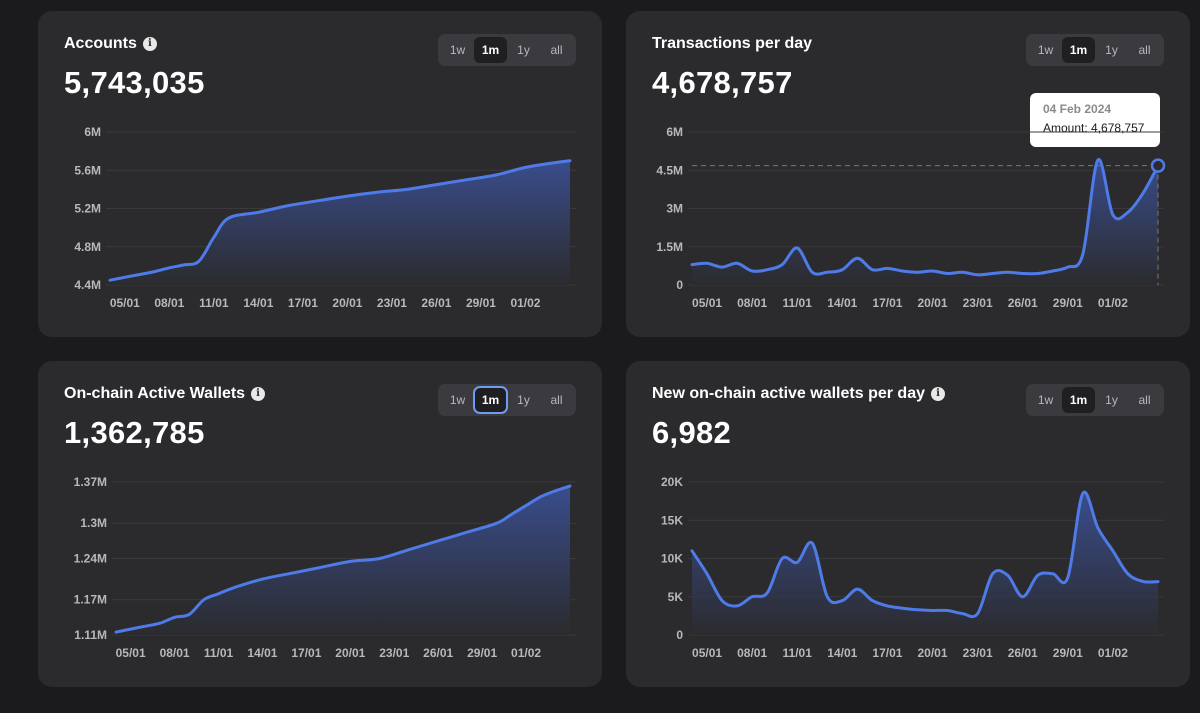  I want to click on y-tick-label: 1.3M, so click(93, 523).